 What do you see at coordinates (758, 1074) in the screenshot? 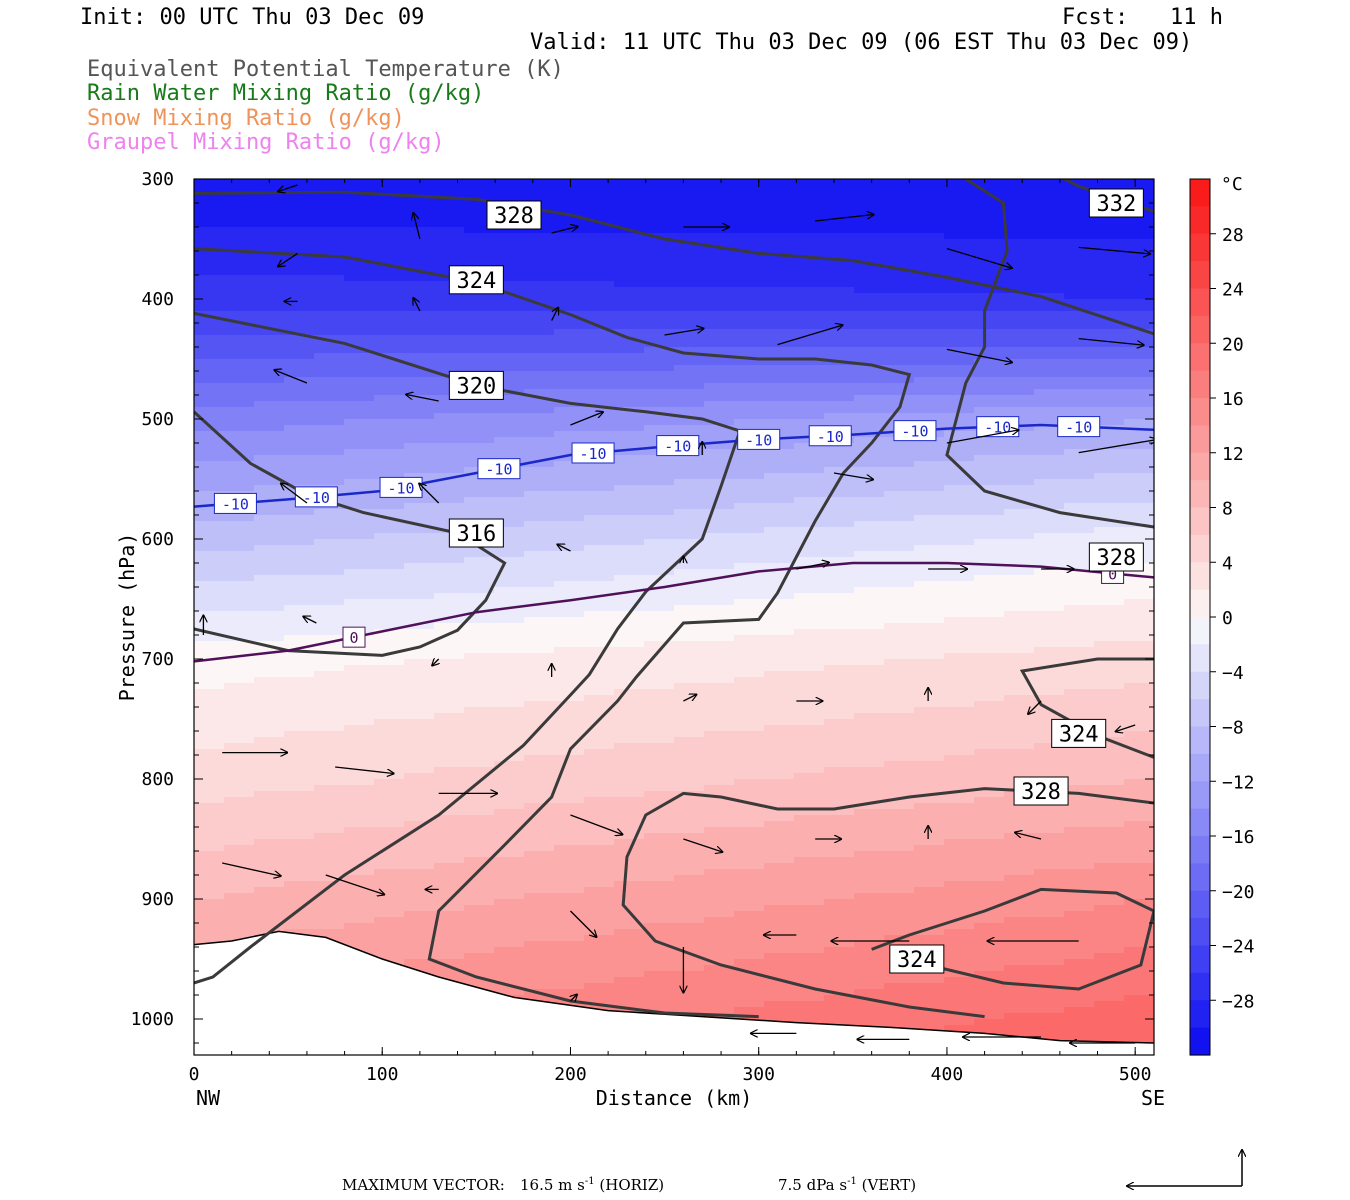
I see `x-tick-label: 300` at bounding box center [758, 1074].